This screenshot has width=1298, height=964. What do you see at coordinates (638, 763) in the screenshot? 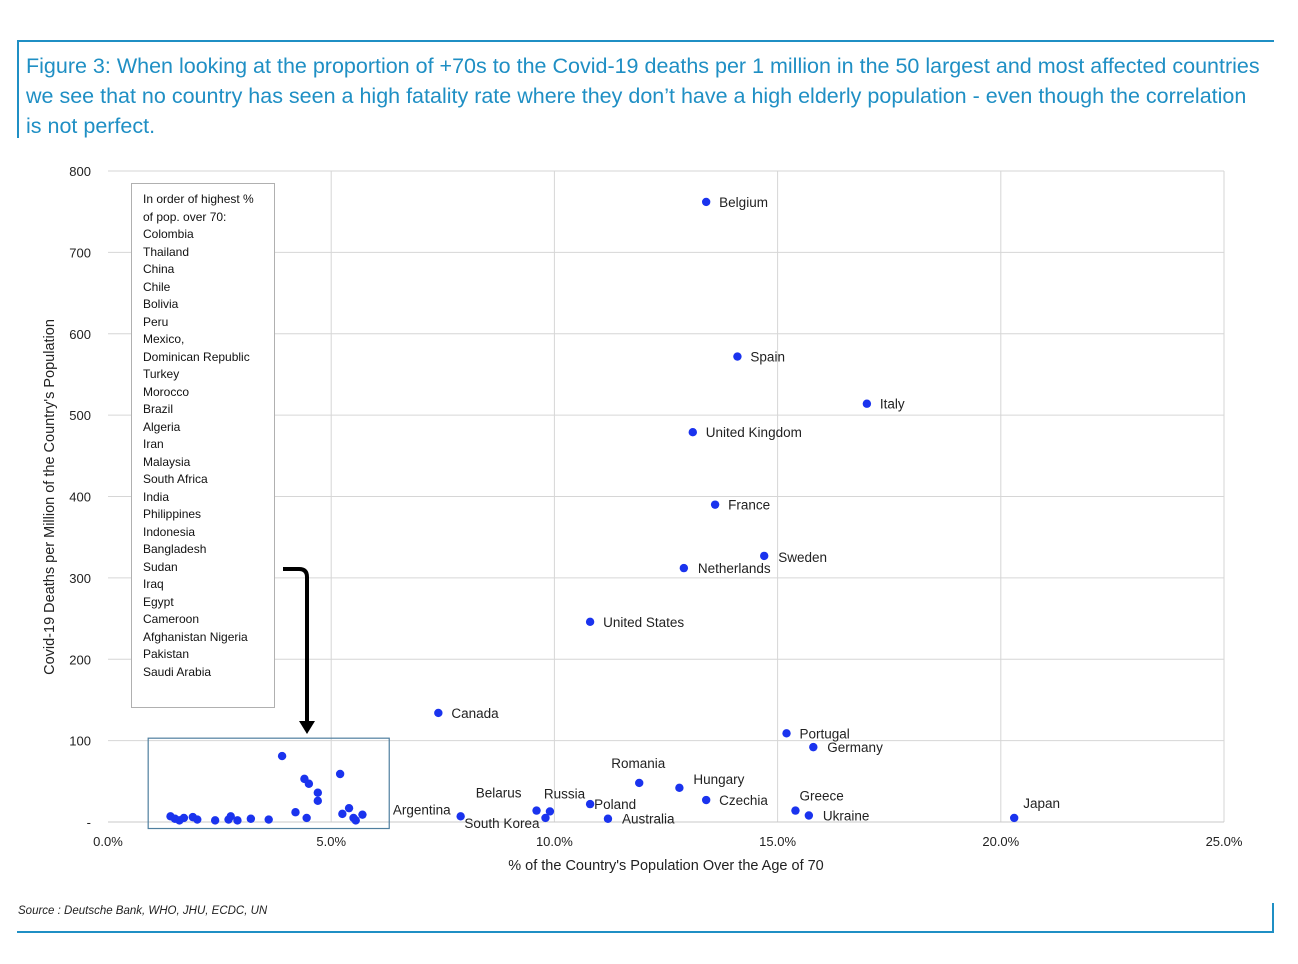
I see `point-label: Romania` at bounding box center [638, 763].